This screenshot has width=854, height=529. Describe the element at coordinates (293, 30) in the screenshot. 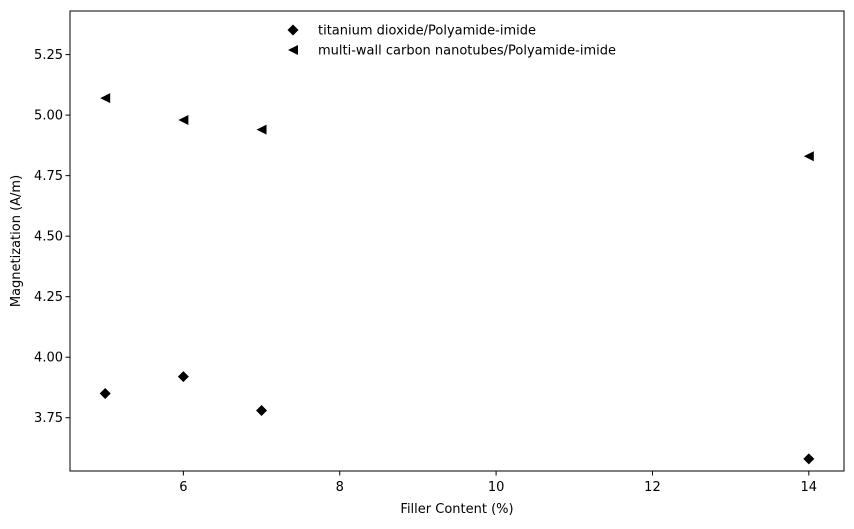

I see `legend-marker-diamond` at that location.